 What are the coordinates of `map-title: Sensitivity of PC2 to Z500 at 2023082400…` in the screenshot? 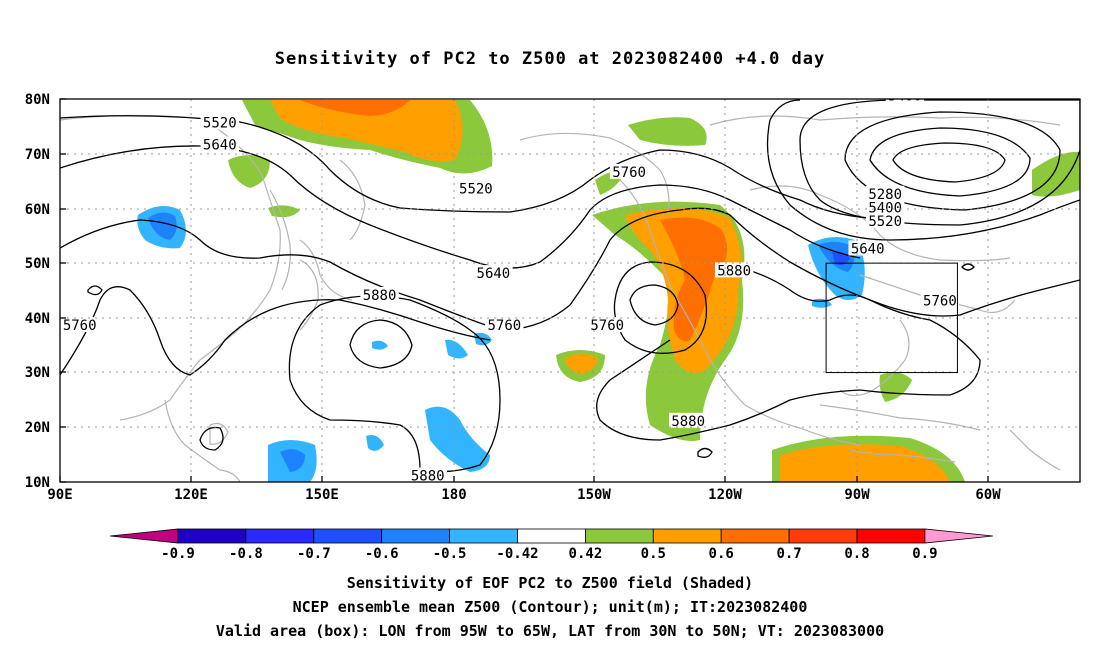 It's located at (550, 59).